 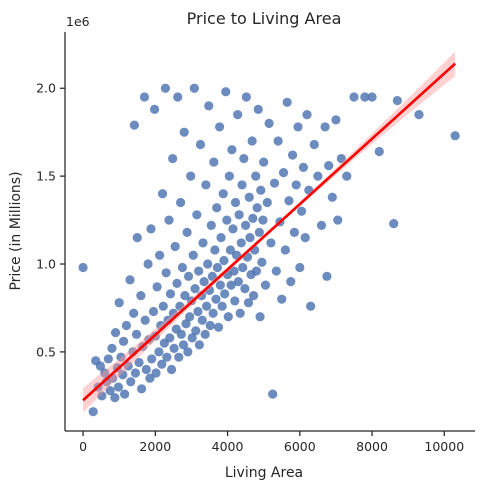 I want to click on x-tick-label: 0, so click(x=83, y=446).